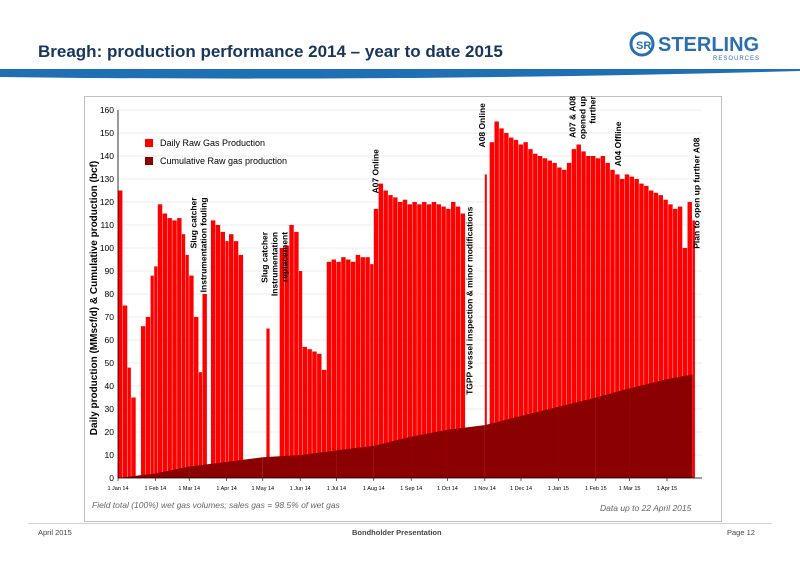  What do you see at coordinates (285, 257) in the screenshot?
I see `annotation-text: replacement` at bounding box center [285, 257].